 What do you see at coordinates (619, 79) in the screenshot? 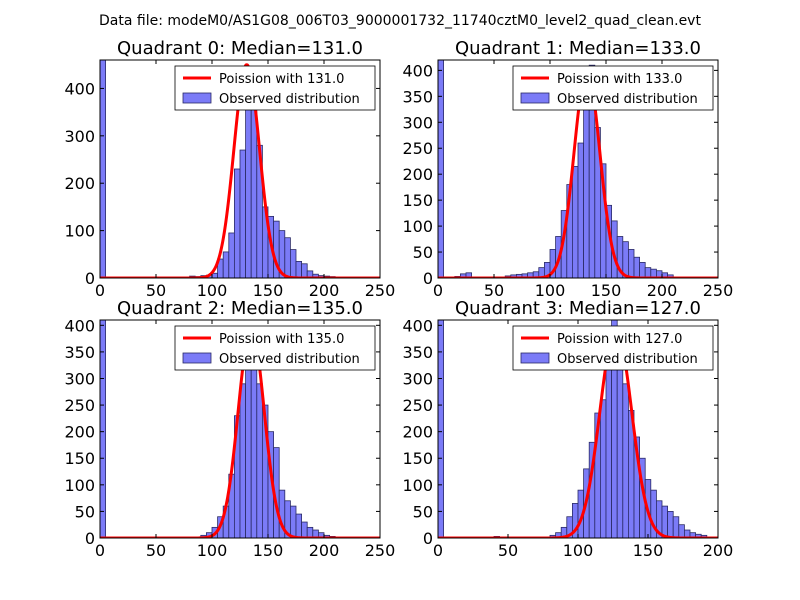
I see `legend-label: Poission with 133.0` at bounding box center [619, 79].